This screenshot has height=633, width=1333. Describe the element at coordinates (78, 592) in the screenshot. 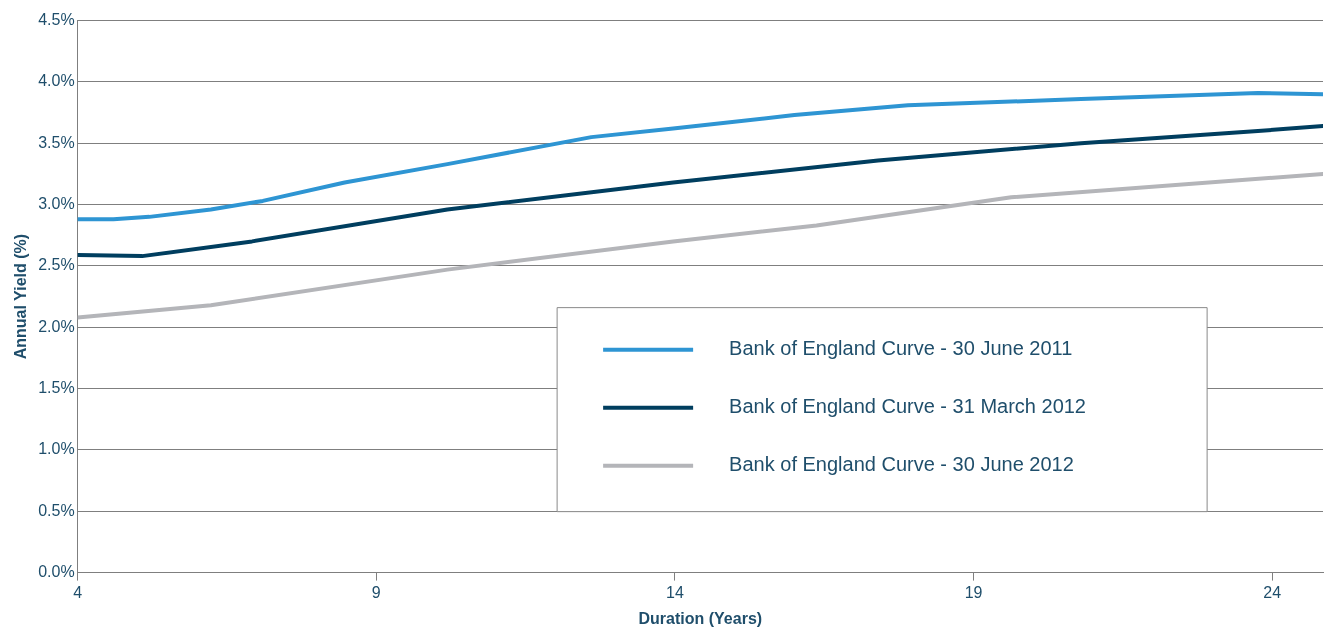

I see `x-tick-label: 4` at that location.